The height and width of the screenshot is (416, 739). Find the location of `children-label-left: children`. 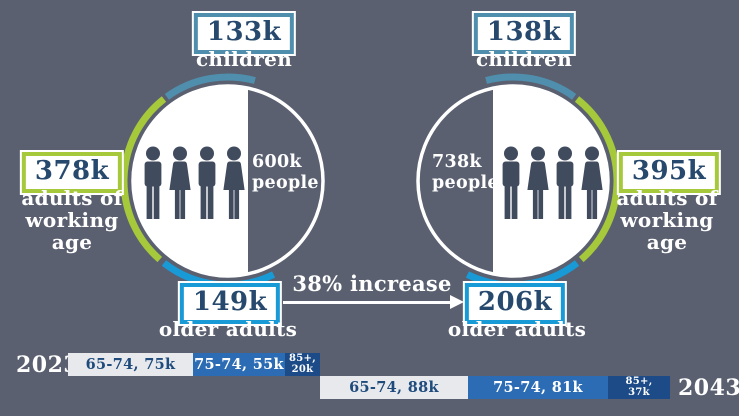

children-label-left: children is located at coordinates (244, 59).